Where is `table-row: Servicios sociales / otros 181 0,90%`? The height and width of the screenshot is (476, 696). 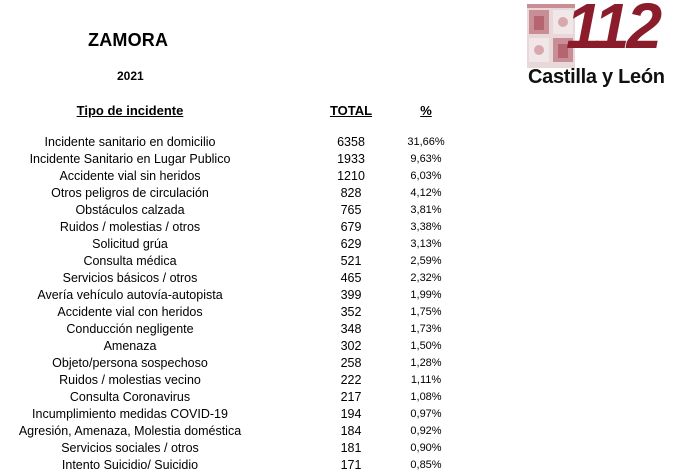 table-row: Servicios sociales / otros 181 0,90% is located at coordinates (348, 449).